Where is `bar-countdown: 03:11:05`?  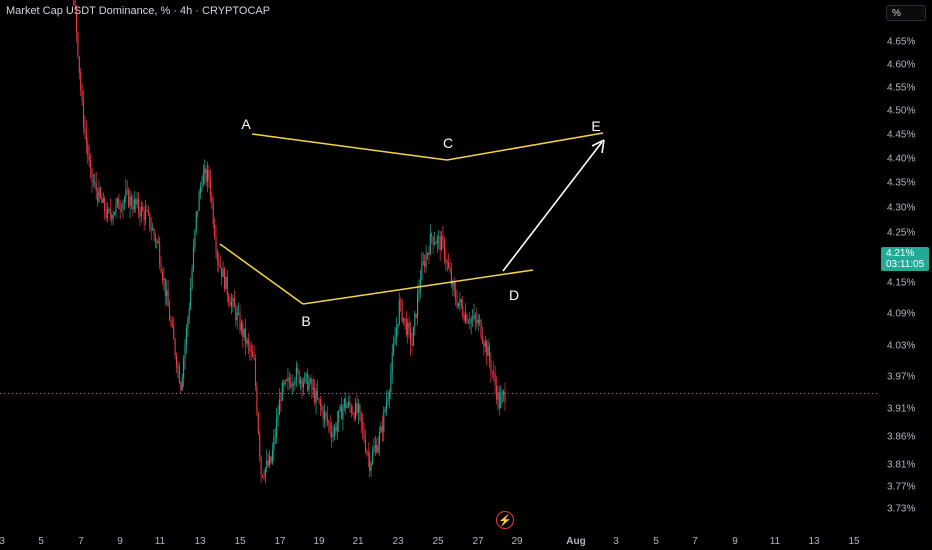
bar-countdown: 03:11:05 is located at coordinates (905, 264).